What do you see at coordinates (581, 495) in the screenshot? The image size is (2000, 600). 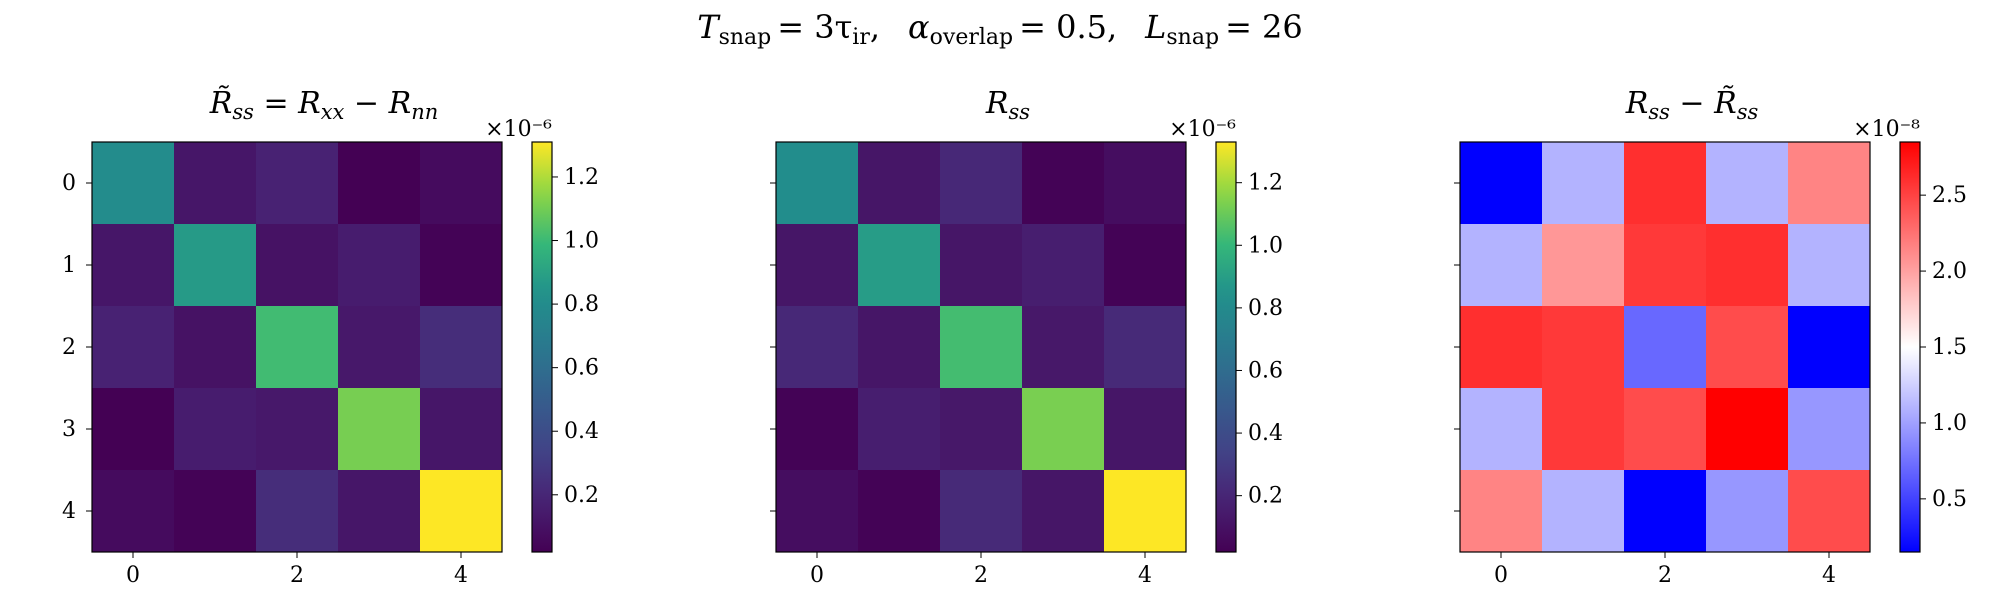 I see `colorbar-1-tick-label-0: 0.2` at bounding box center [581, 495].